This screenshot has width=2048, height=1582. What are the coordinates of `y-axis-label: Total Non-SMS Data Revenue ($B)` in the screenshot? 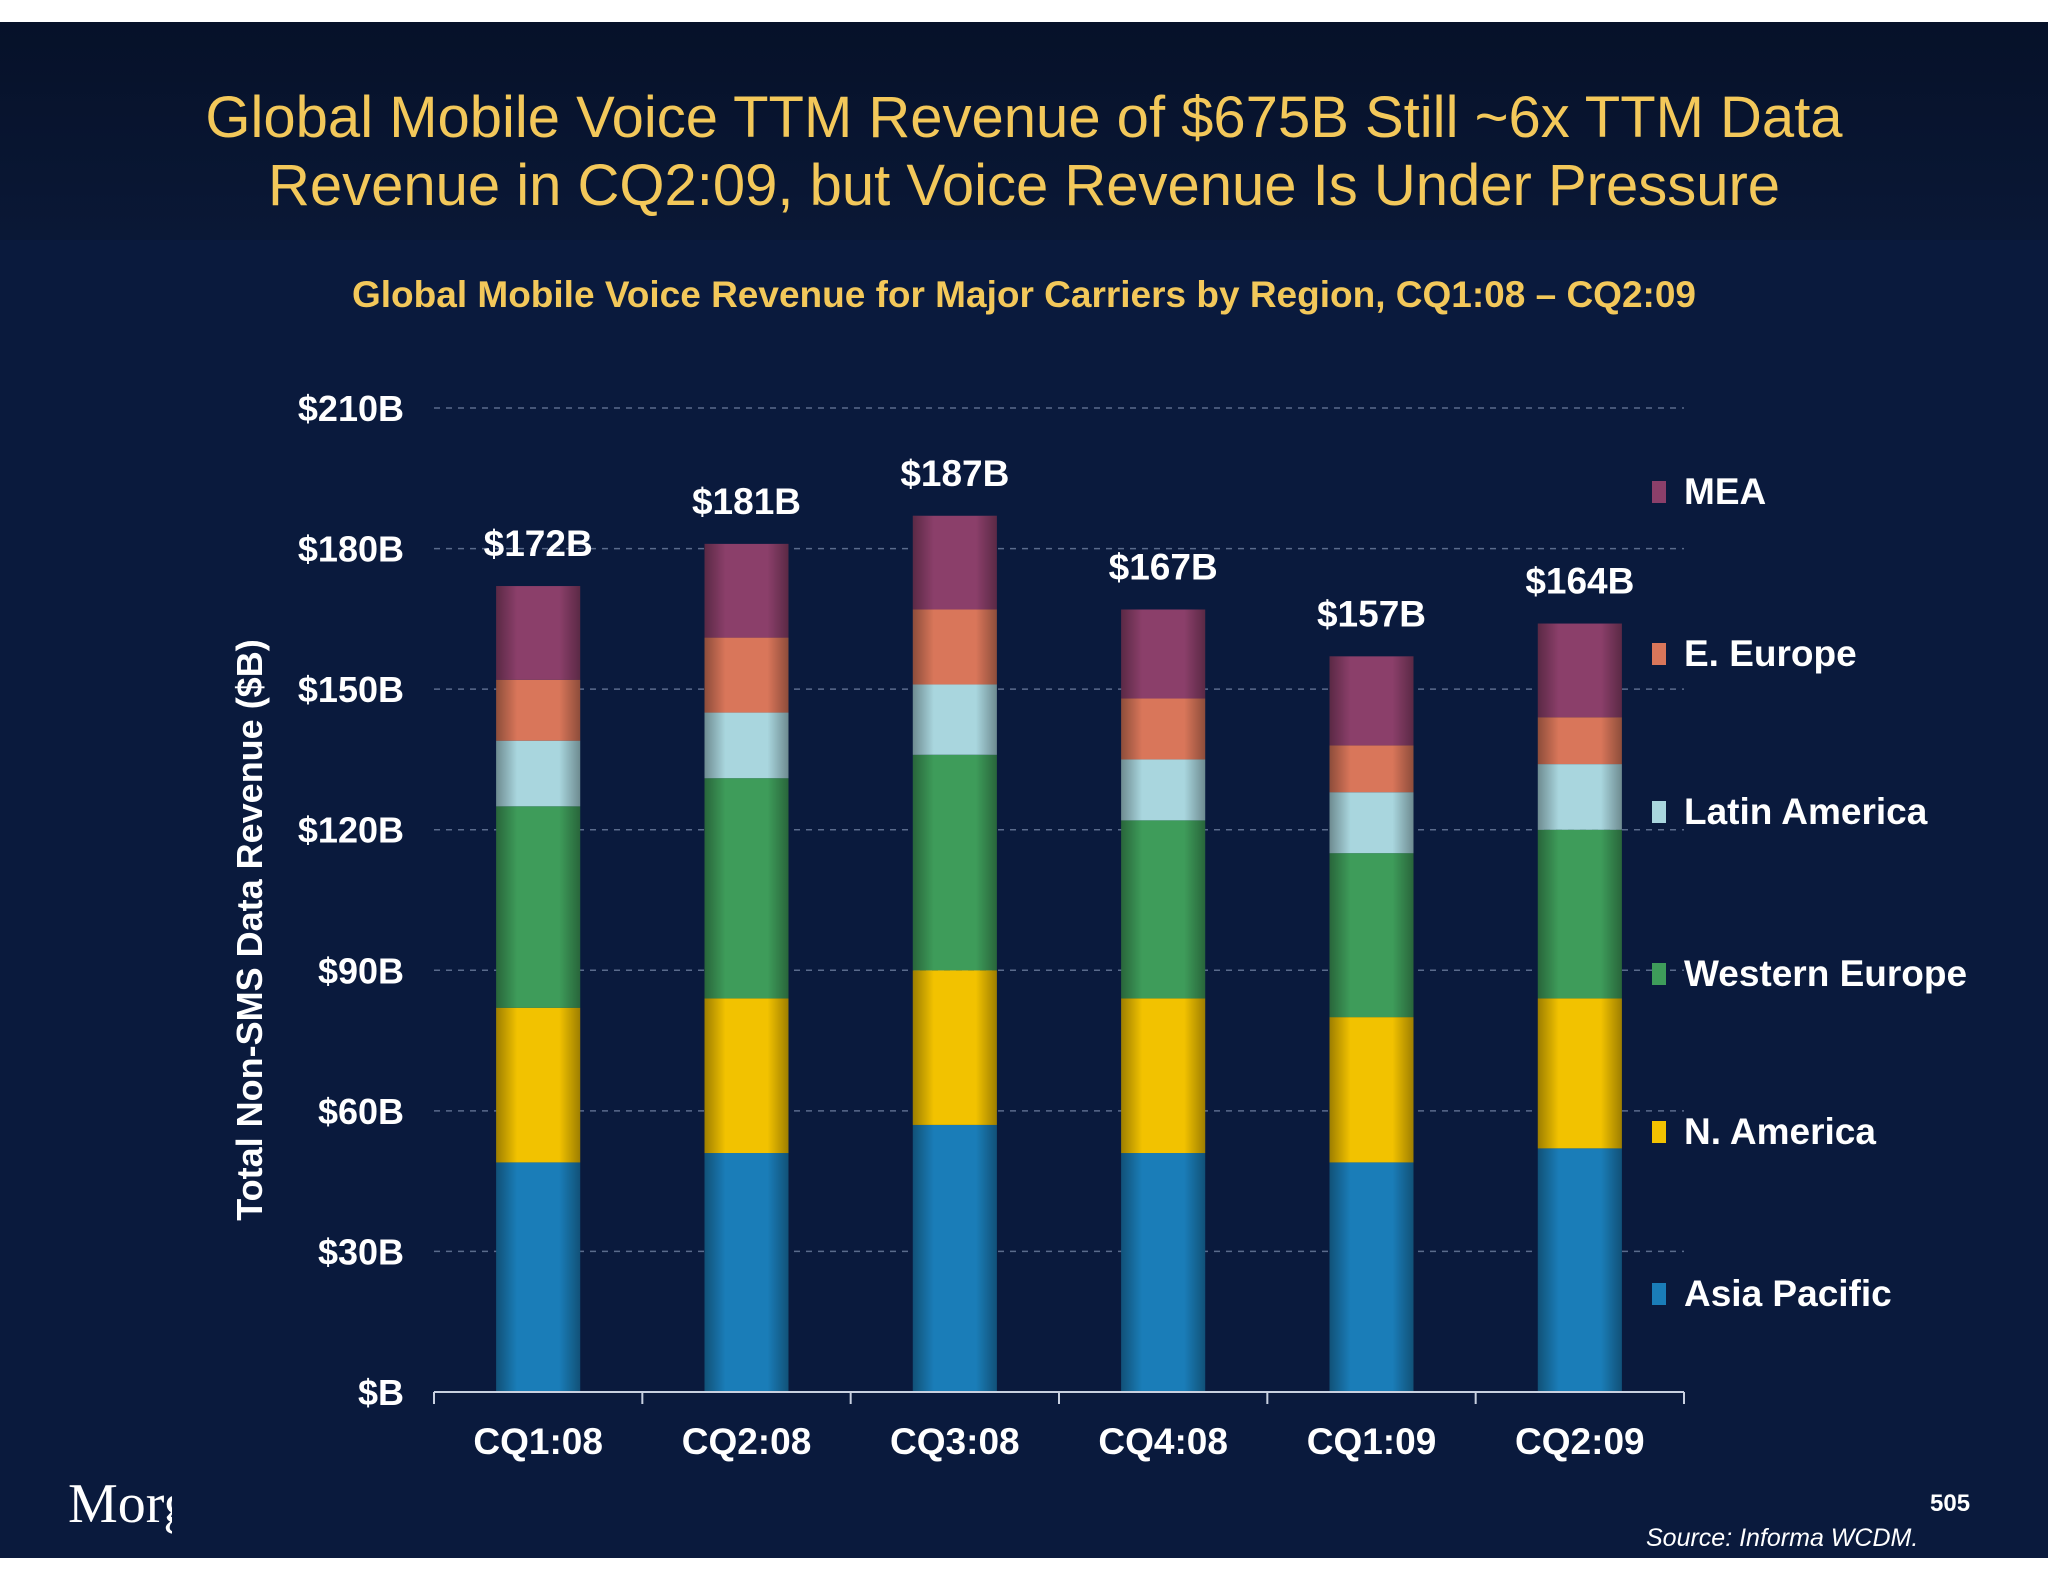 It's located at (249, 930).